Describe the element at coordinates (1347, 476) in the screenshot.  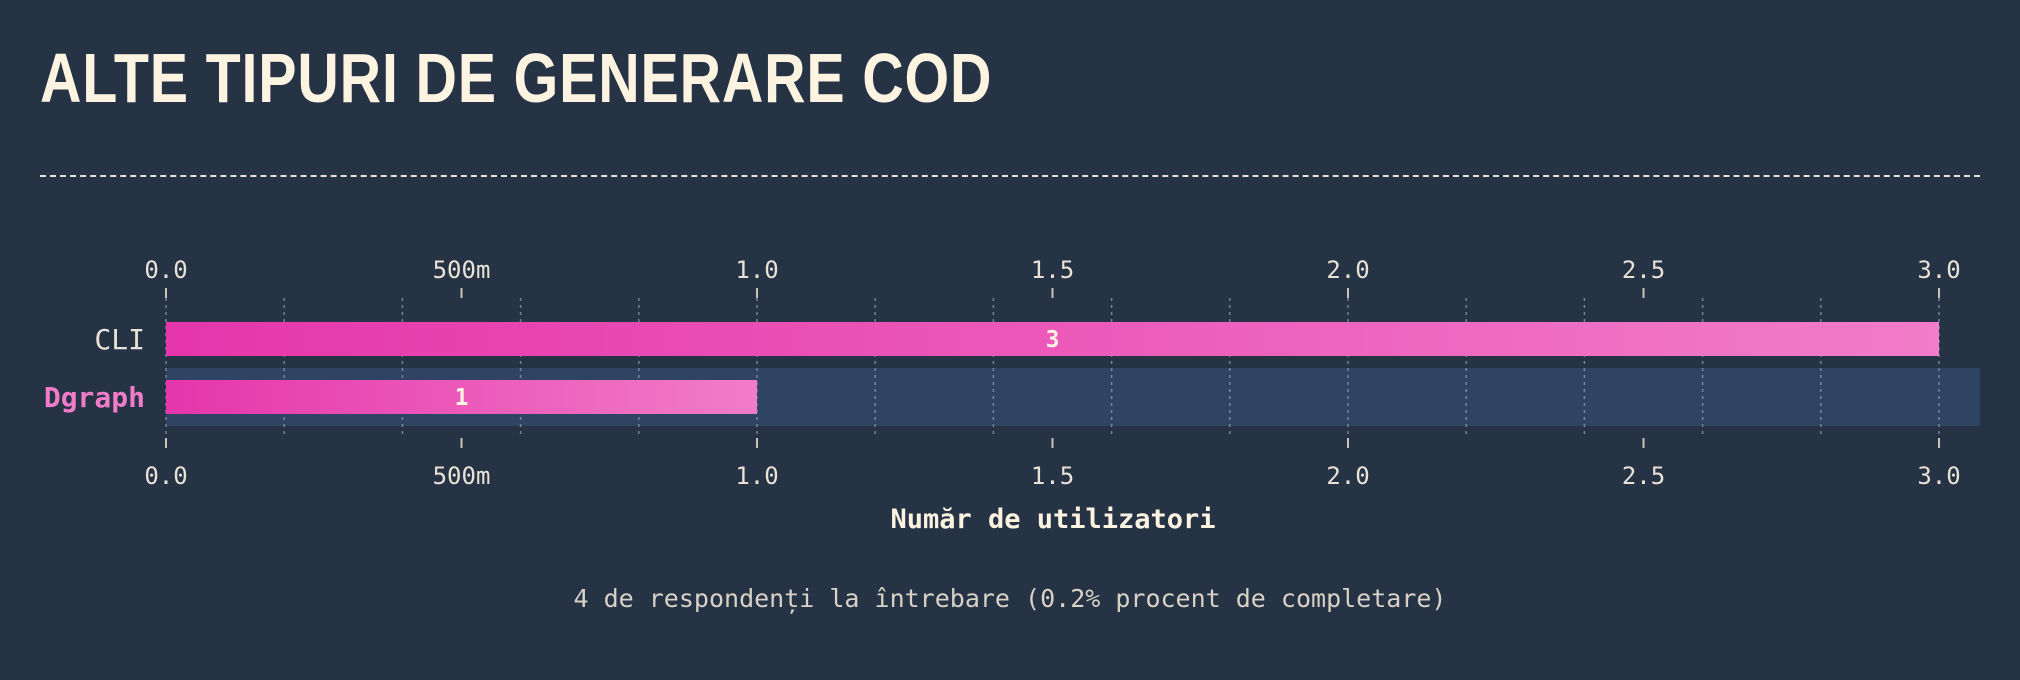
I see `x-tick-label-bottom: 2.0` at that location.